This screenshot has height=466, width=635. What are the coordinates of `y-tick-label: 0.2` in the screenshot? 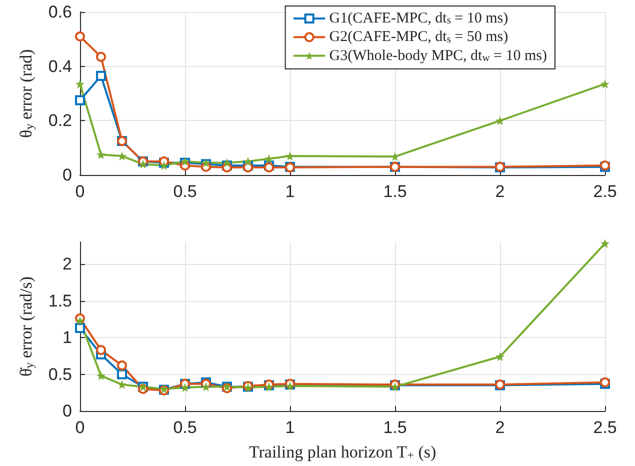 It's located at (60, 120).